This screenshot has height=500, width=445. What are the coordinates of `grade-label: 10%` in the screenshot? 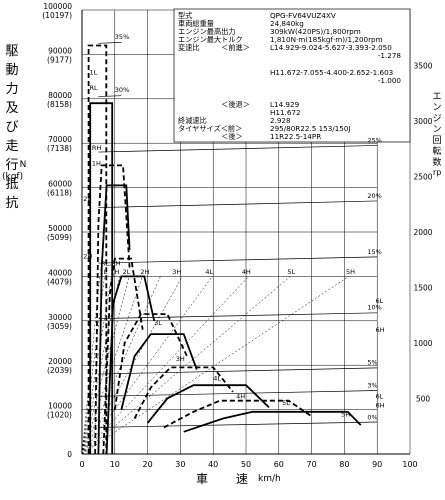 It's located at (374, 308).